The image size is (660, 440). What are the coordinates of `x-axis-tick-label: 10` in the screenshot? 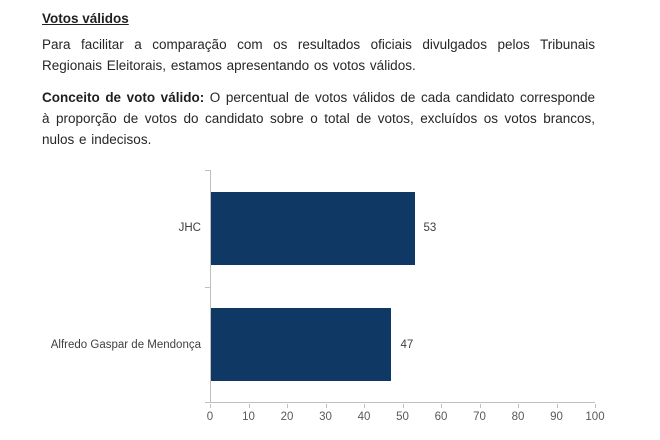 It's located at (248, 417).